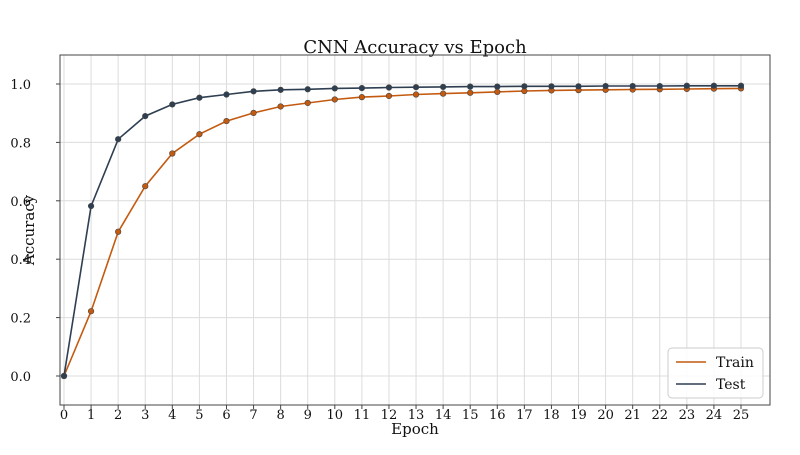 Image resolution: width=800 pixels, height=455 pixels. I want to click on x-tick-label: 20, so click(605, 415).